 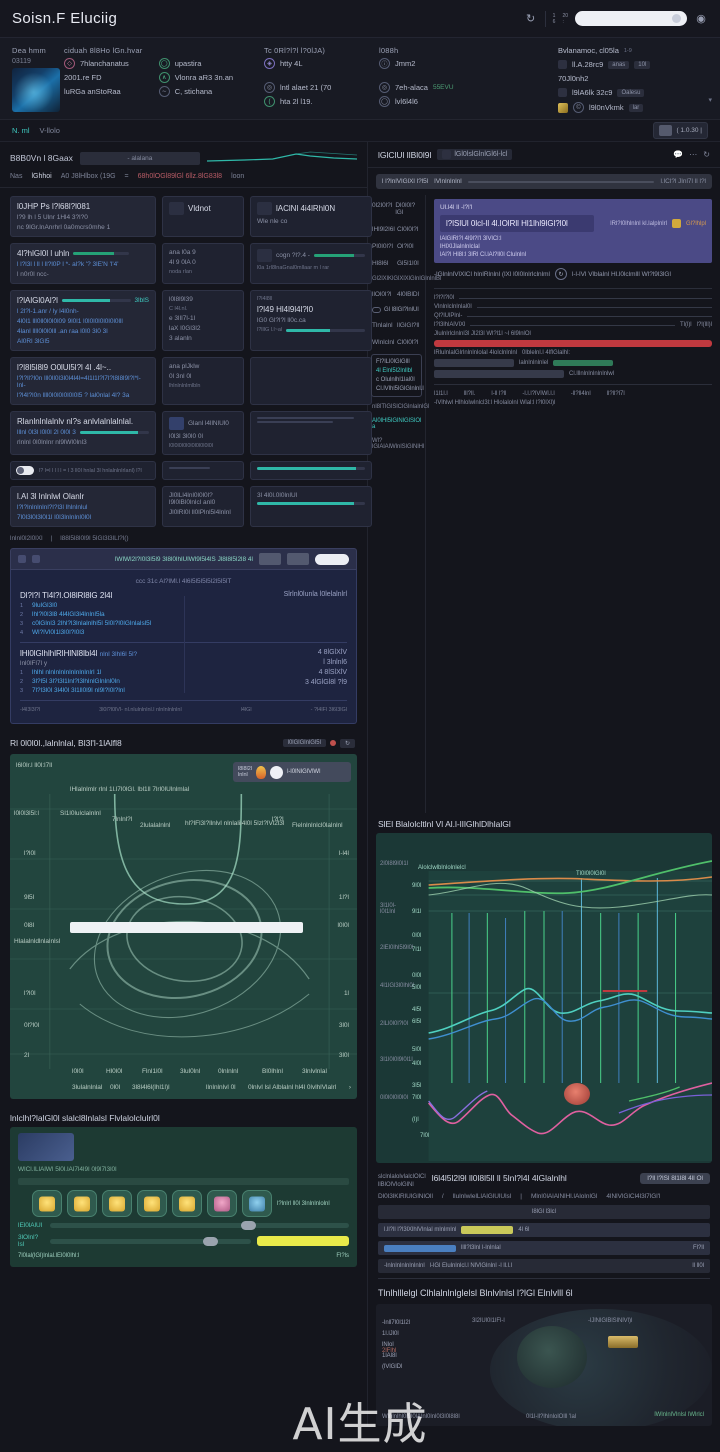 What do you see at coordinates (180, 176) in the screenshot?
I see `tab-4: 68h0lOGl89lGl 6llz.8lG83l8` at bounding box center [180, 176].